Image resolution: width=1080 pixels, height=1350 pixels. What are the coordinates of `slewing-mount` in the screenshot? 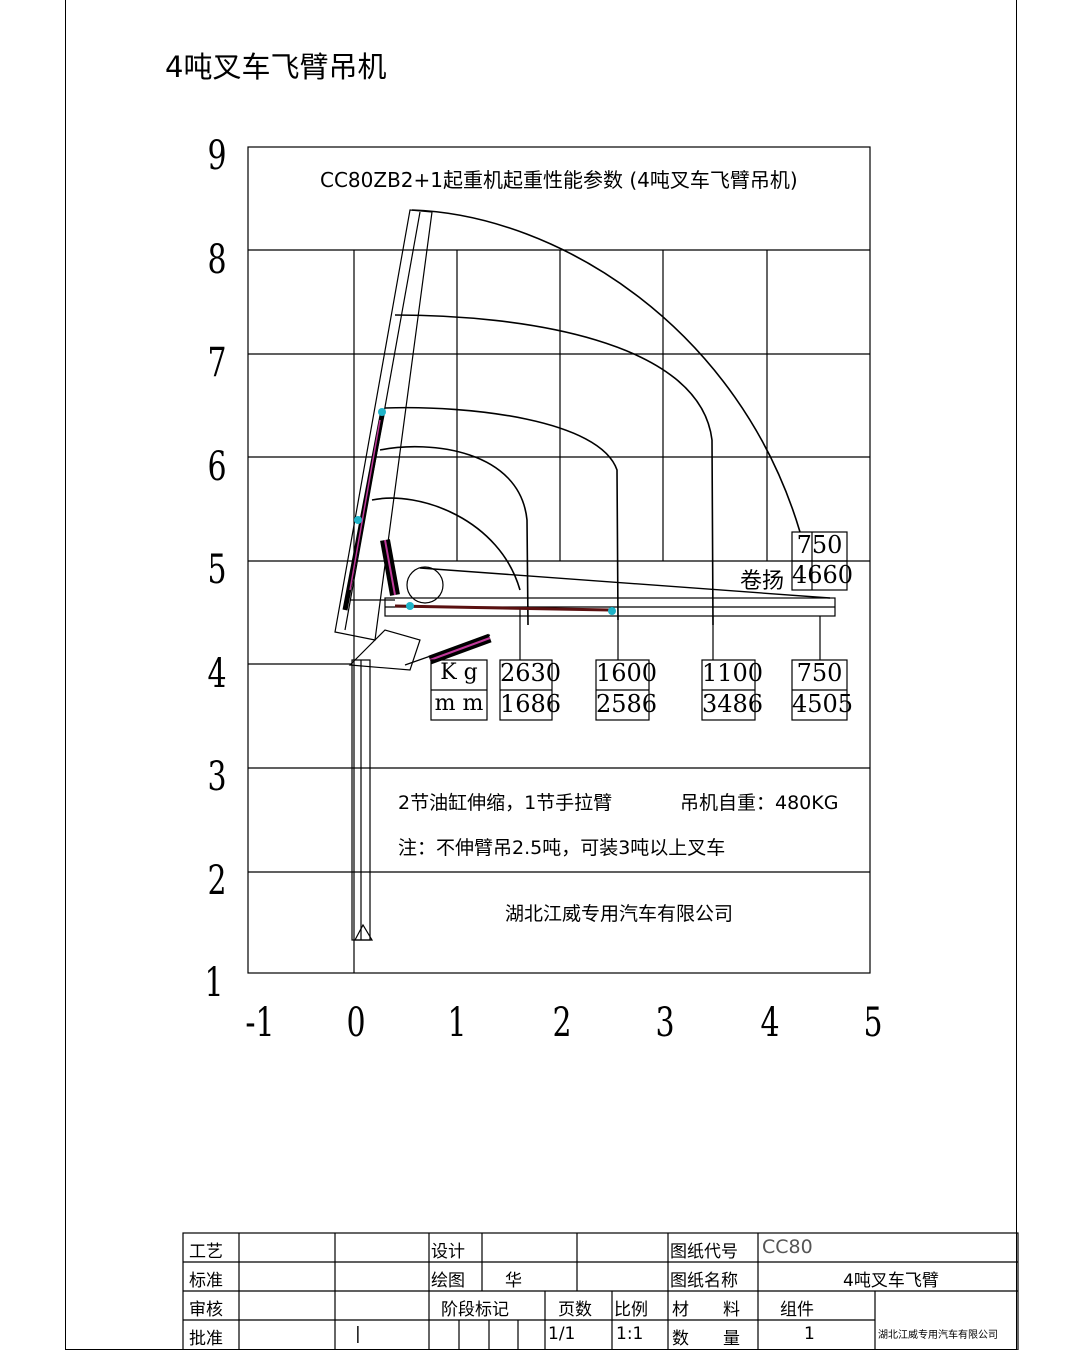 It's located at (384, 650).